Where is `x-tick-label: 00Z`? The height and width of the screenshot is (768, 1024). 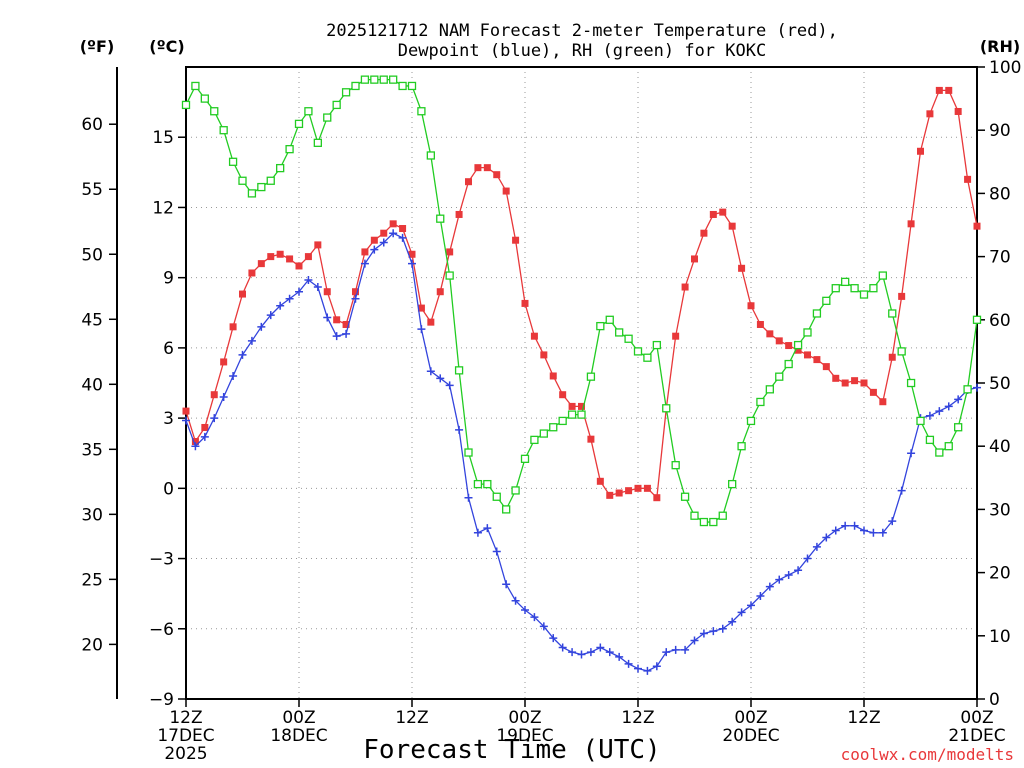 x-tick-label: 00Z is located at coordinates (298, 718).